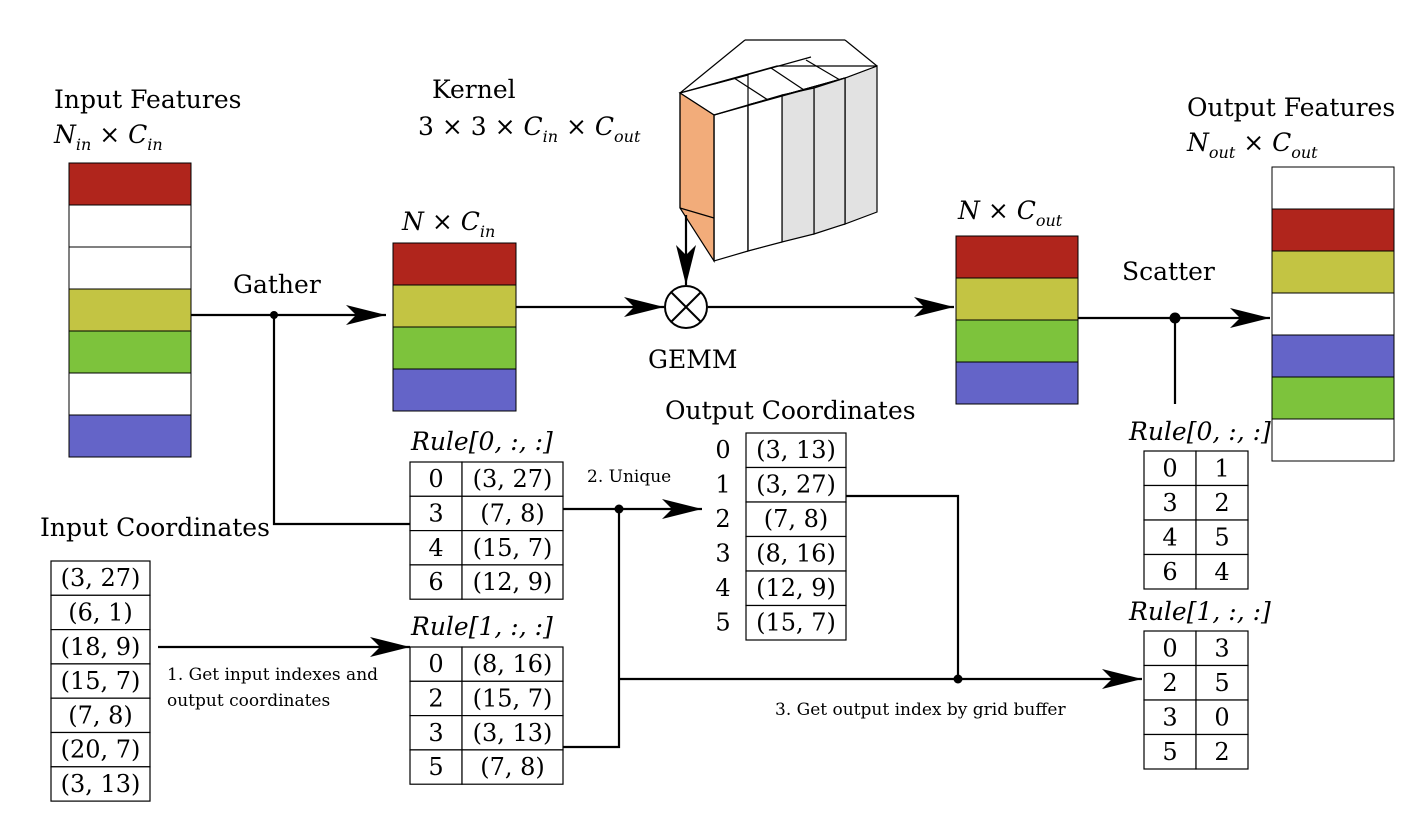 Image resolution: width=1428 pixels, height=830 pixels. I want to click on step2-label: 2. Unique, so click(629, 477).